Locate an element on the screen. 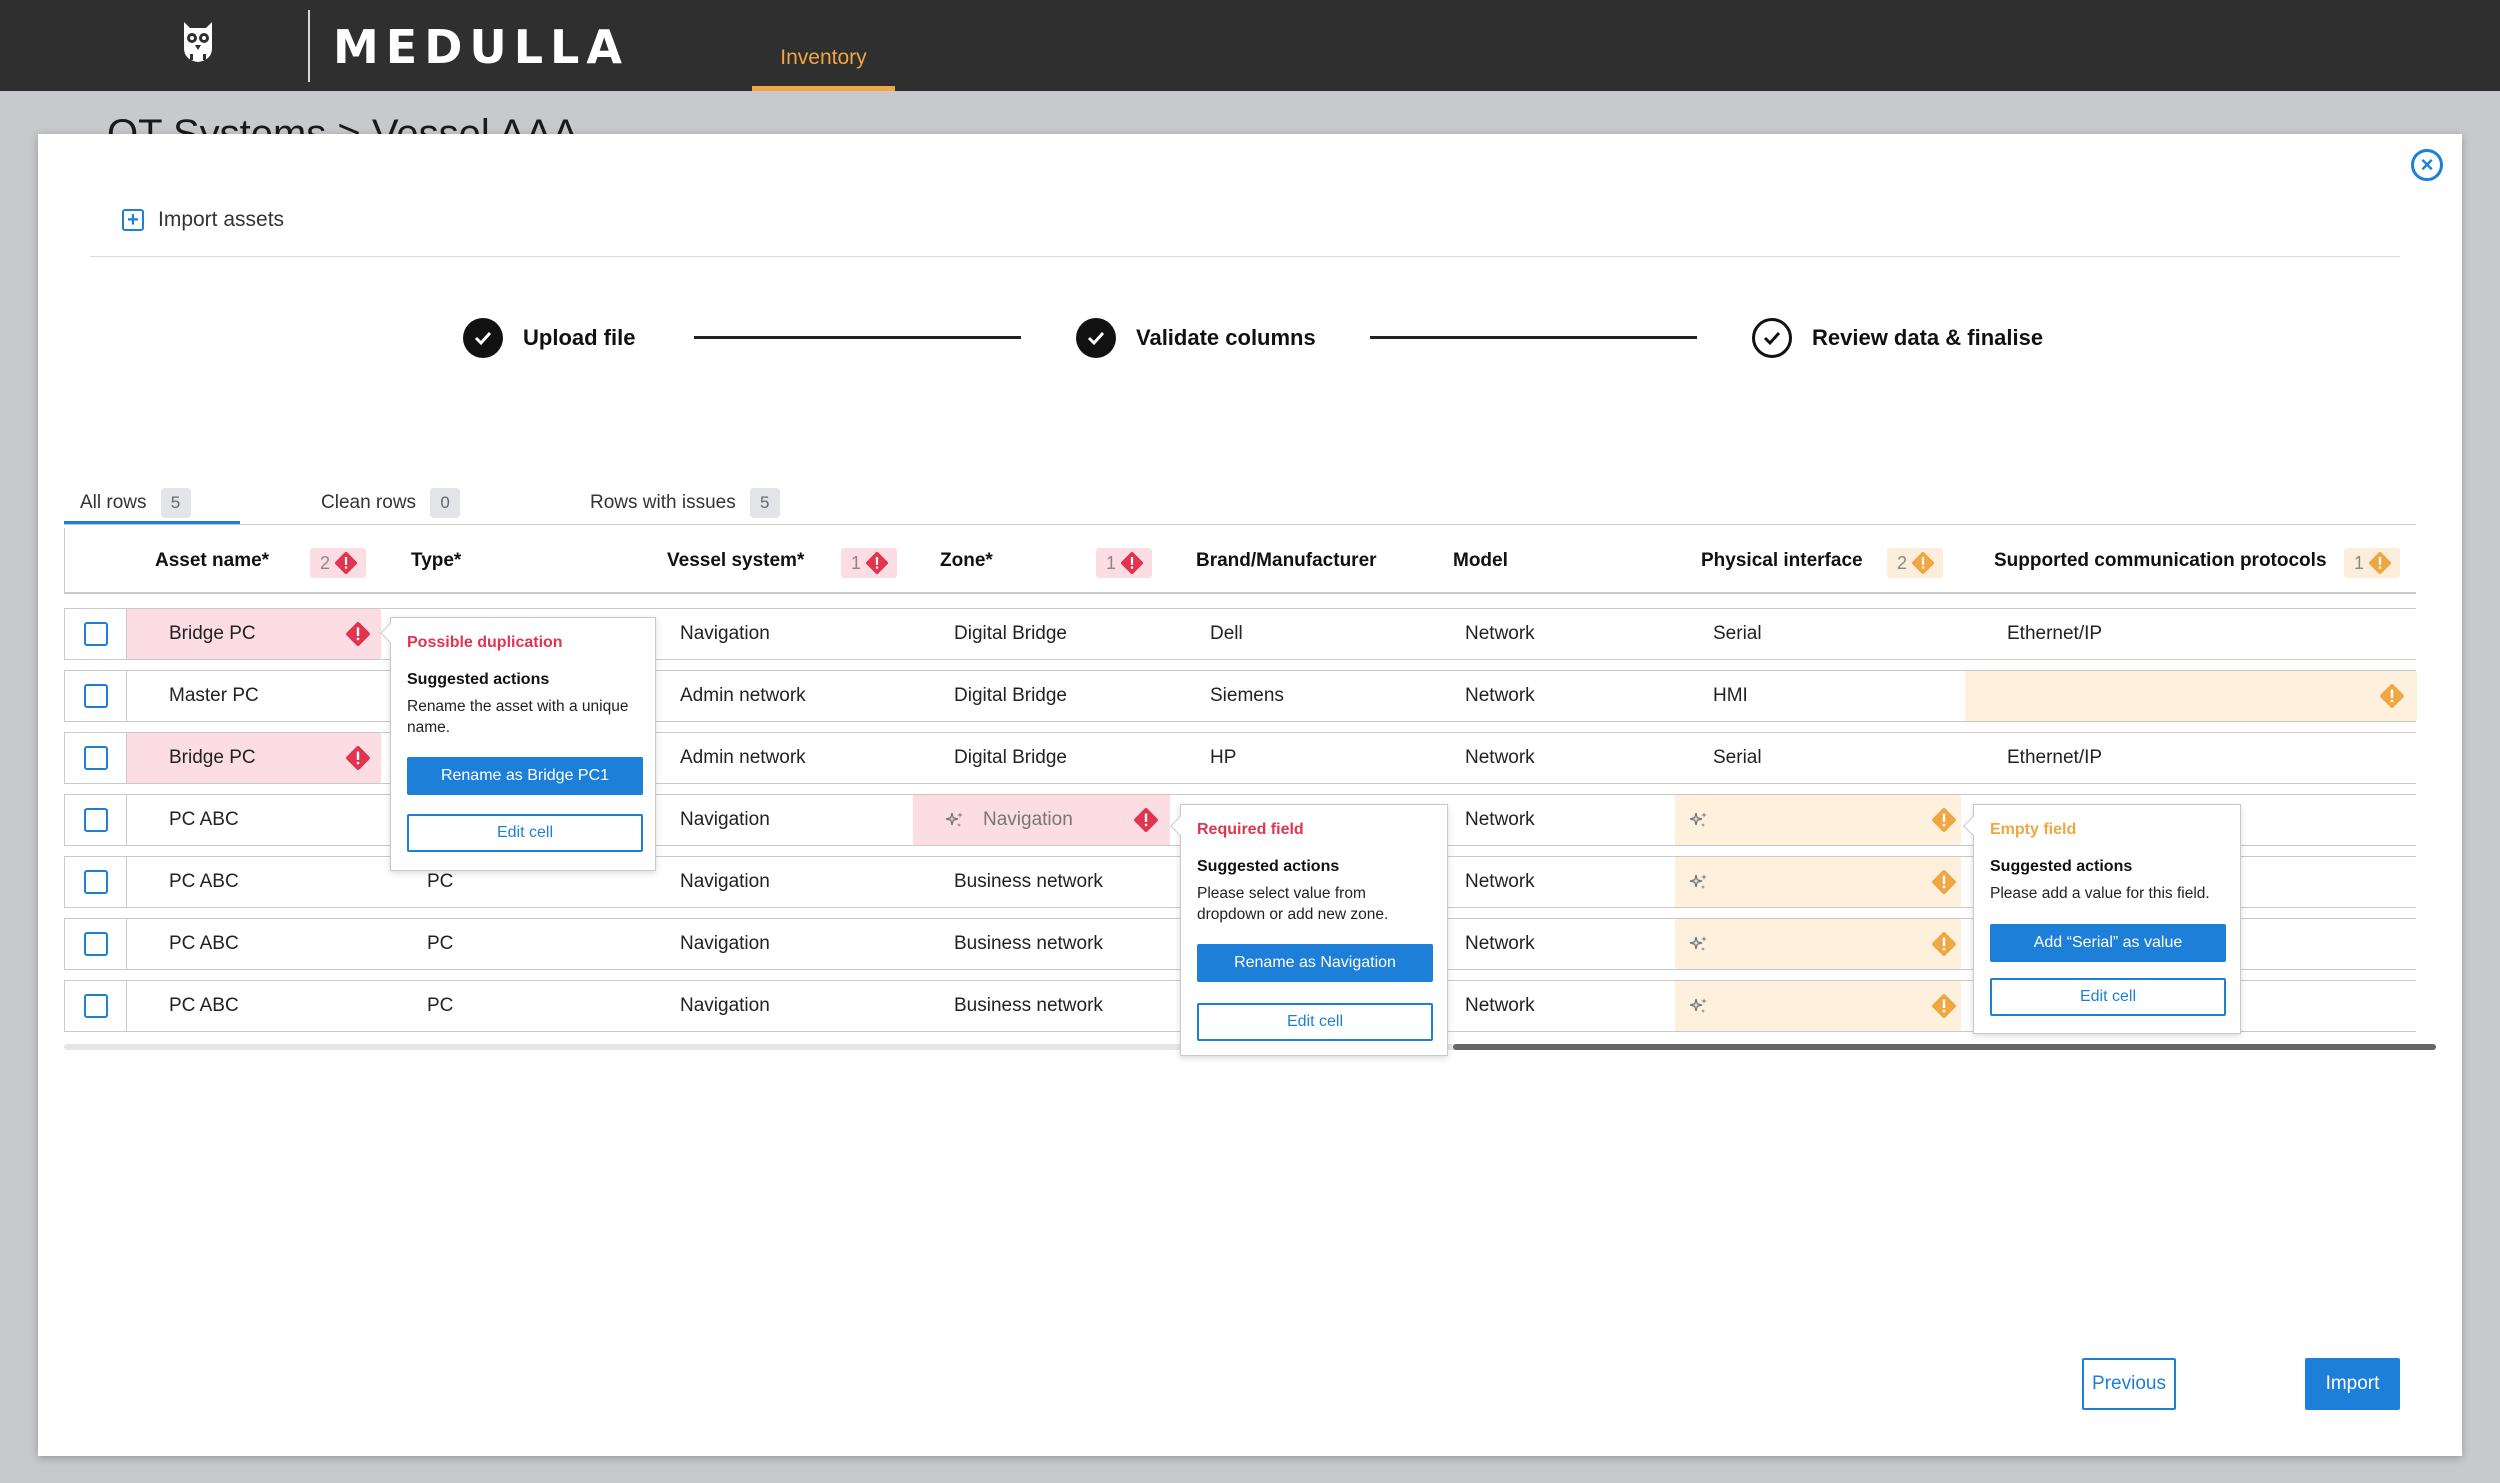 Image resolution: width=2500 pixels, height=1483 pixels. brand-cell: HP is located at coordinates (1223, 757).